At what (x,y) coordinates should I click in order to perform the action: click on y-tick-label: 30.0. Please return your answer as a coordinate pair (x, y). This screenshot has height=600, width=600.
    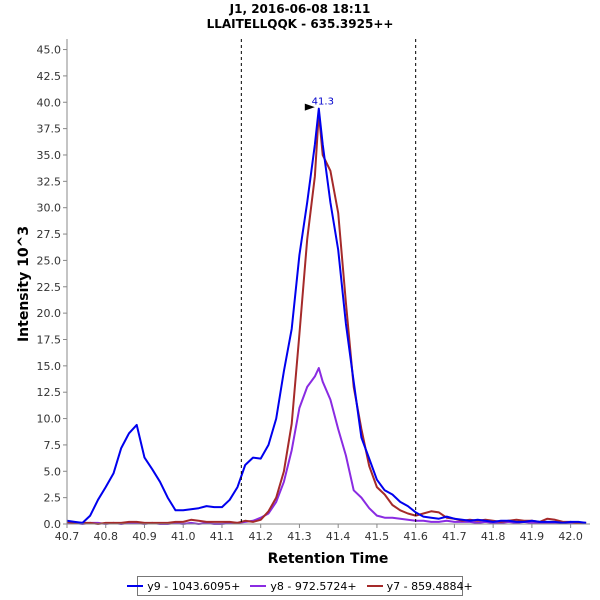
    Looking at the image, I should click on (49, 208).